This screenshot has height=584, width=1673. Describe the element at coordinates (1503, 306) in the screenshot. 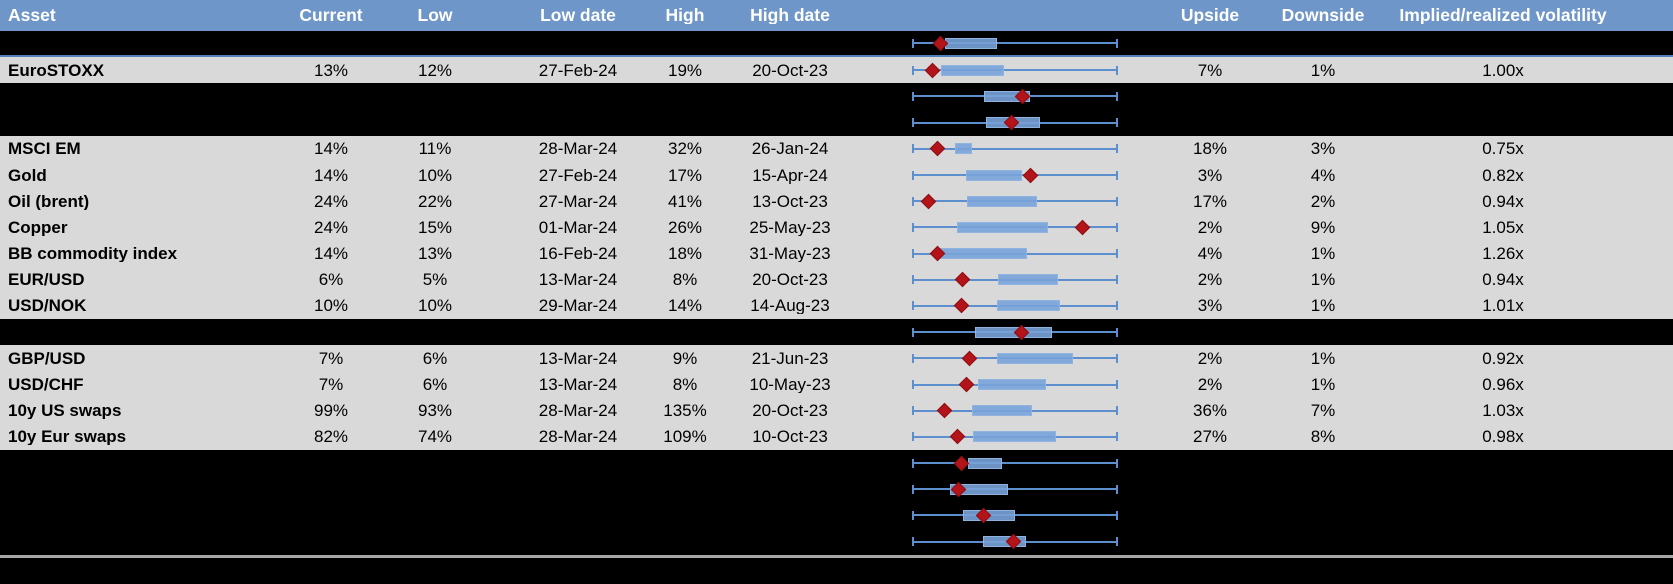

I see `implied-realized-vol-value: 1.01x` at that location.